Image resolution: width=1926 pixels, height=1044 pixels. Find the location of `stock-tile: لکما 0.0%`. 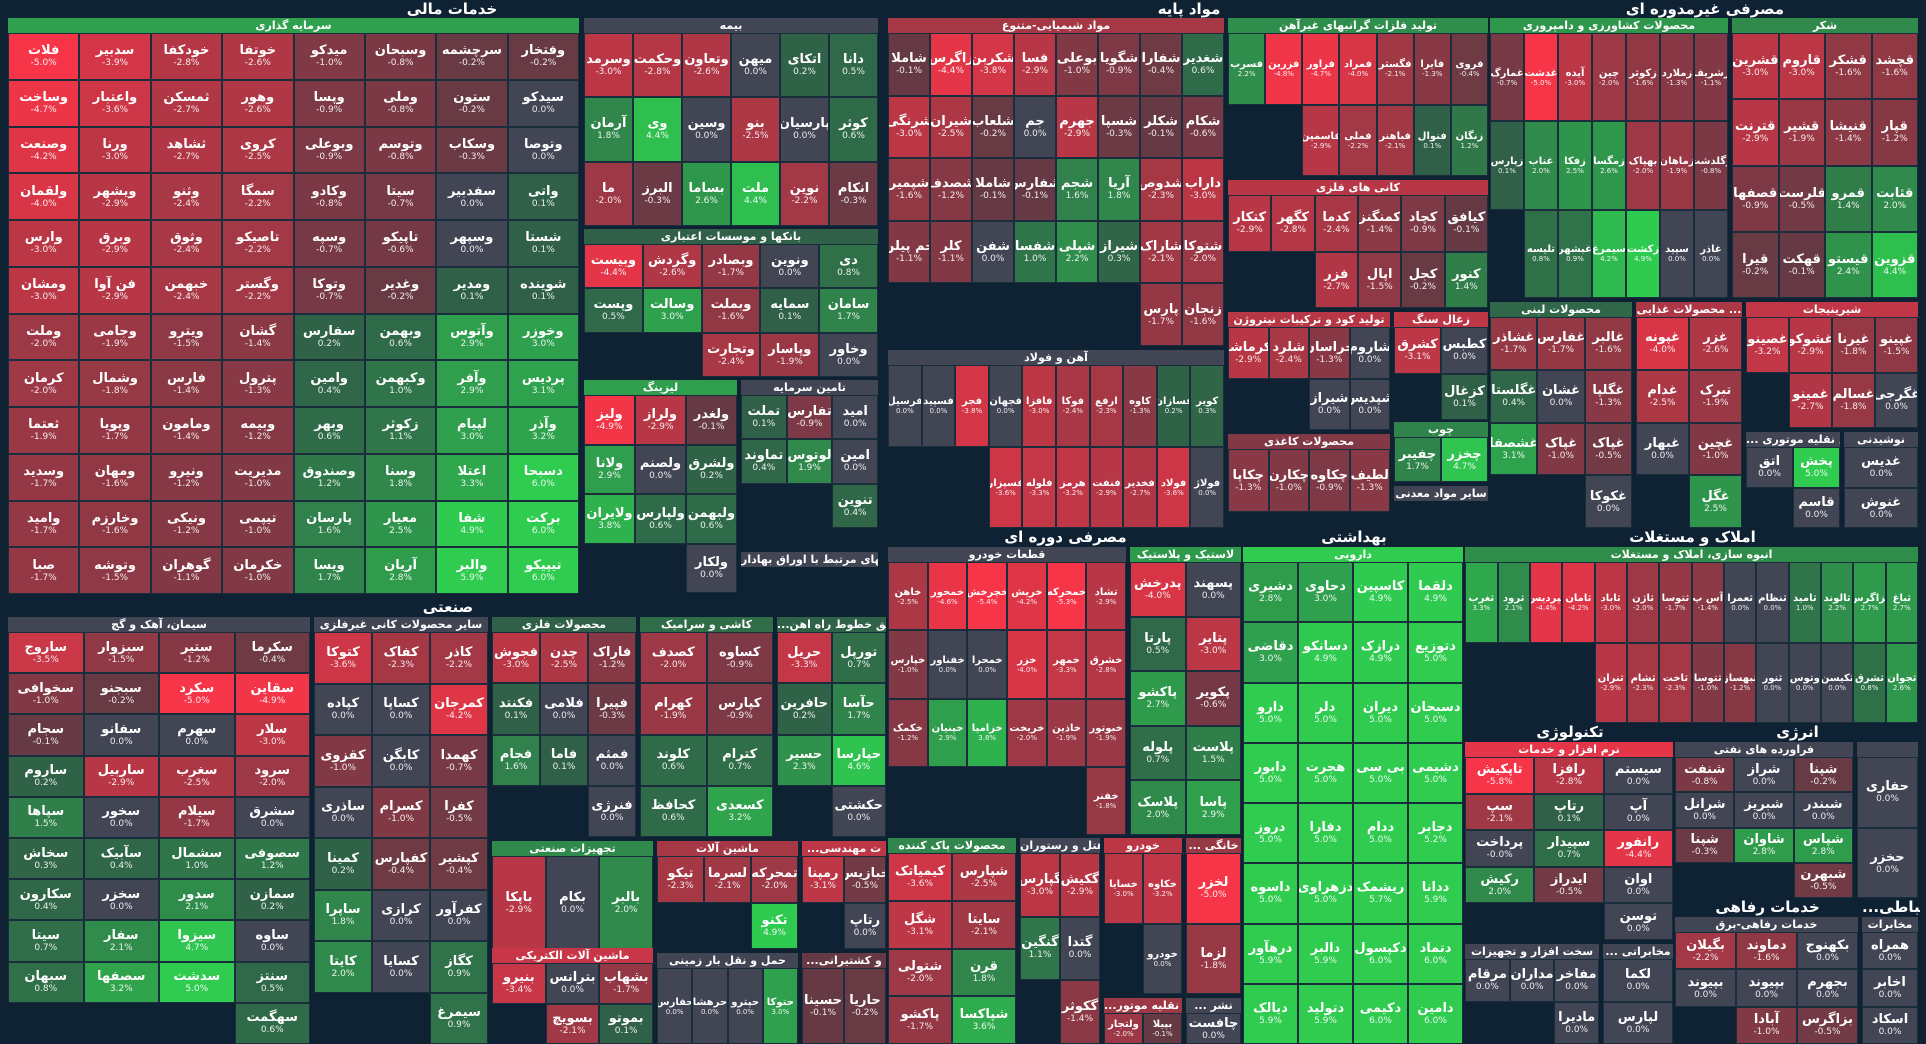

stock-tile: لکما 0.0% is located at coordinates (1638, 980).